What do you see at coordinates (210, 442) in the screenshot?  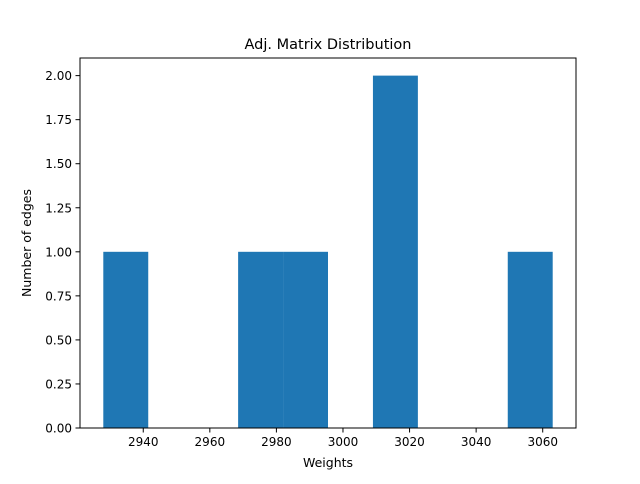 I see `x-tick-label: 2960` at bounding box center [210, 442].